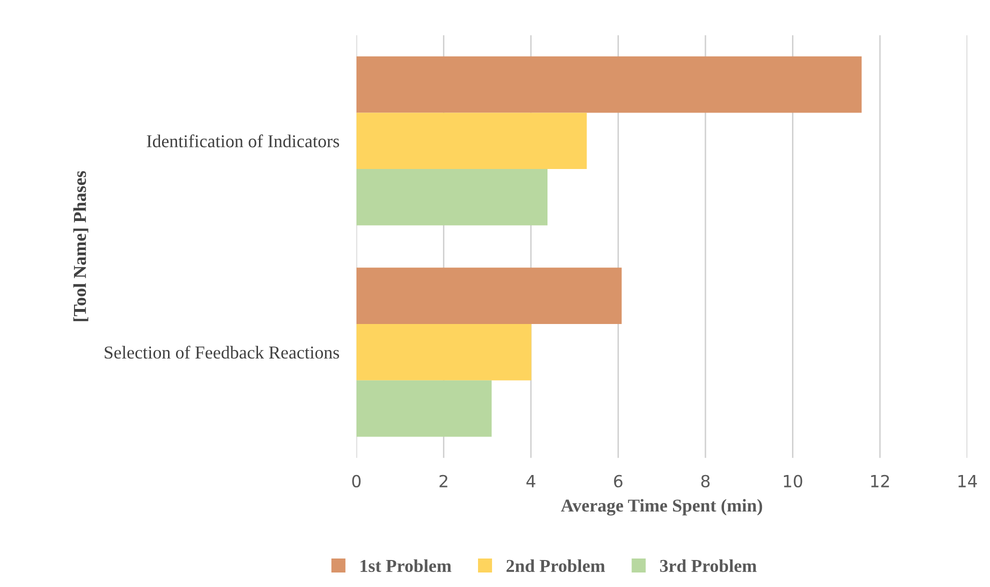  I want to click on x-tick-label: 0, so click(356, 481).